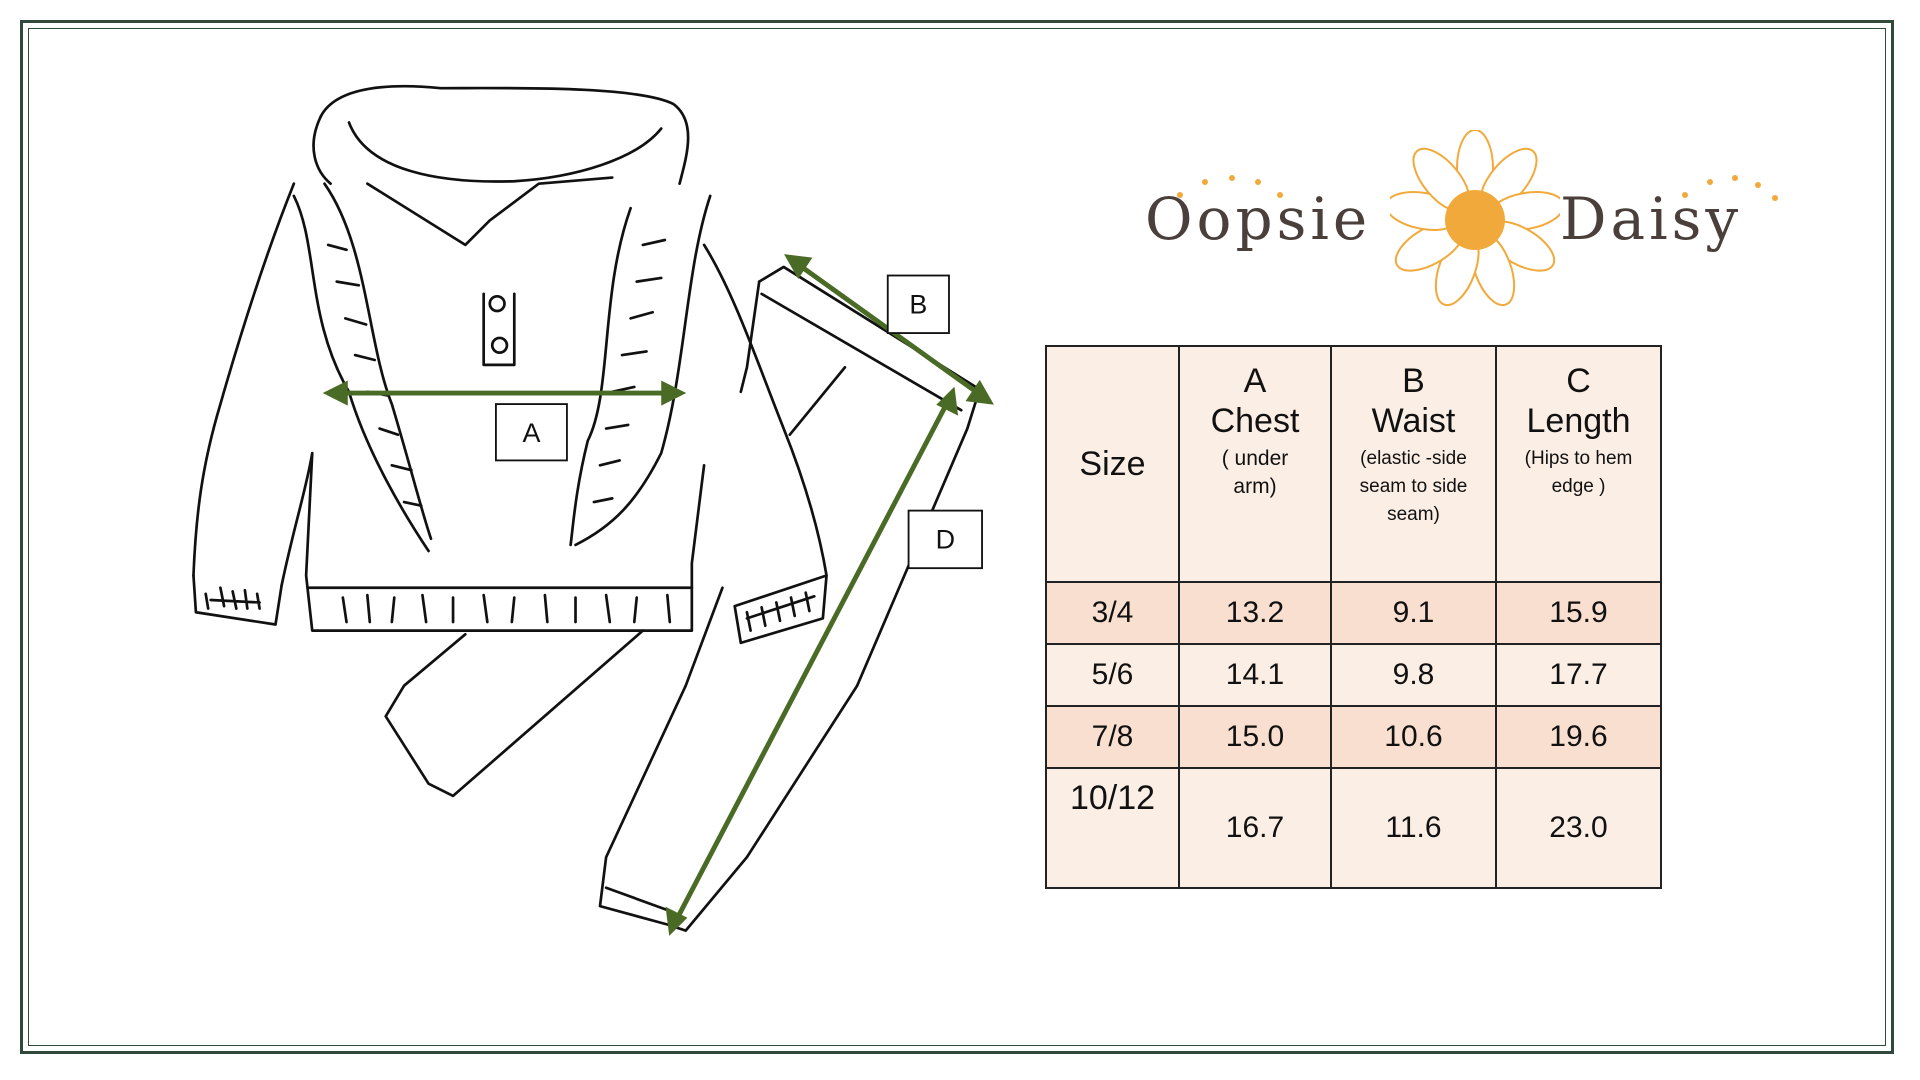 The image size is (1920, 1080). What do you see at coordinates (1578, 828) in the screenshot?
I see `cell-length: 23.0` at bounding box center [1578, 828].